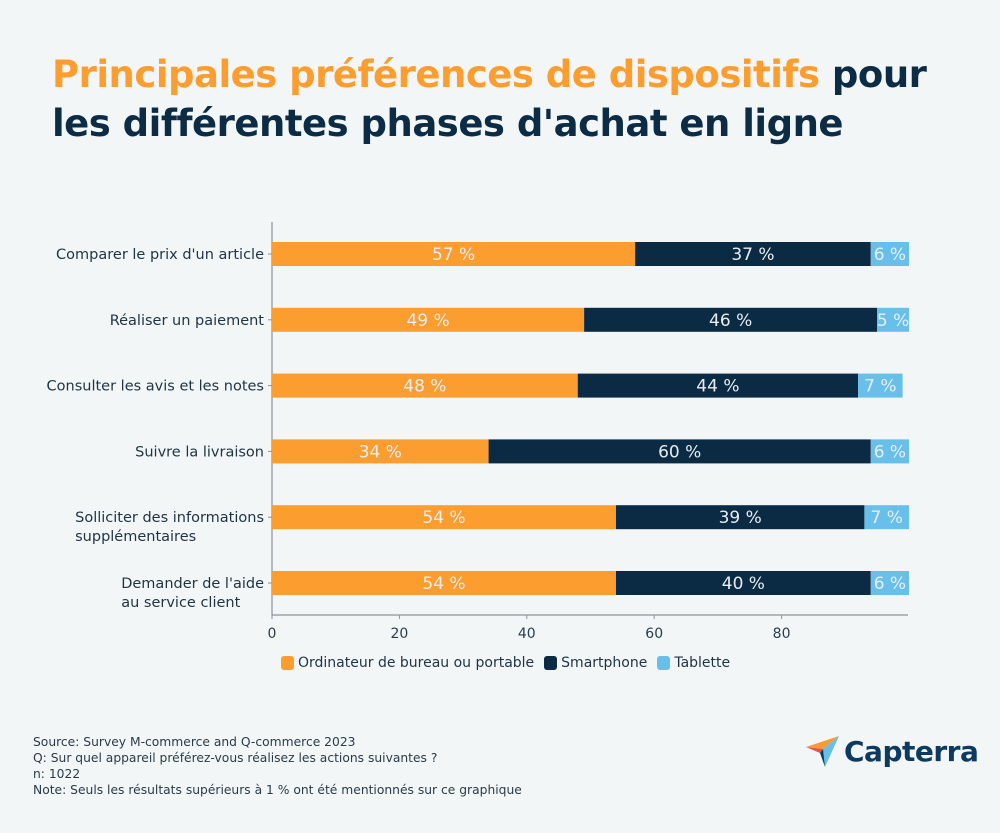 The width and height of the screenshot is (1000, 833). Describe the element at coordinates (169, 518) in the screenshot. I see `category-label: Solliciter des informations` at that location.